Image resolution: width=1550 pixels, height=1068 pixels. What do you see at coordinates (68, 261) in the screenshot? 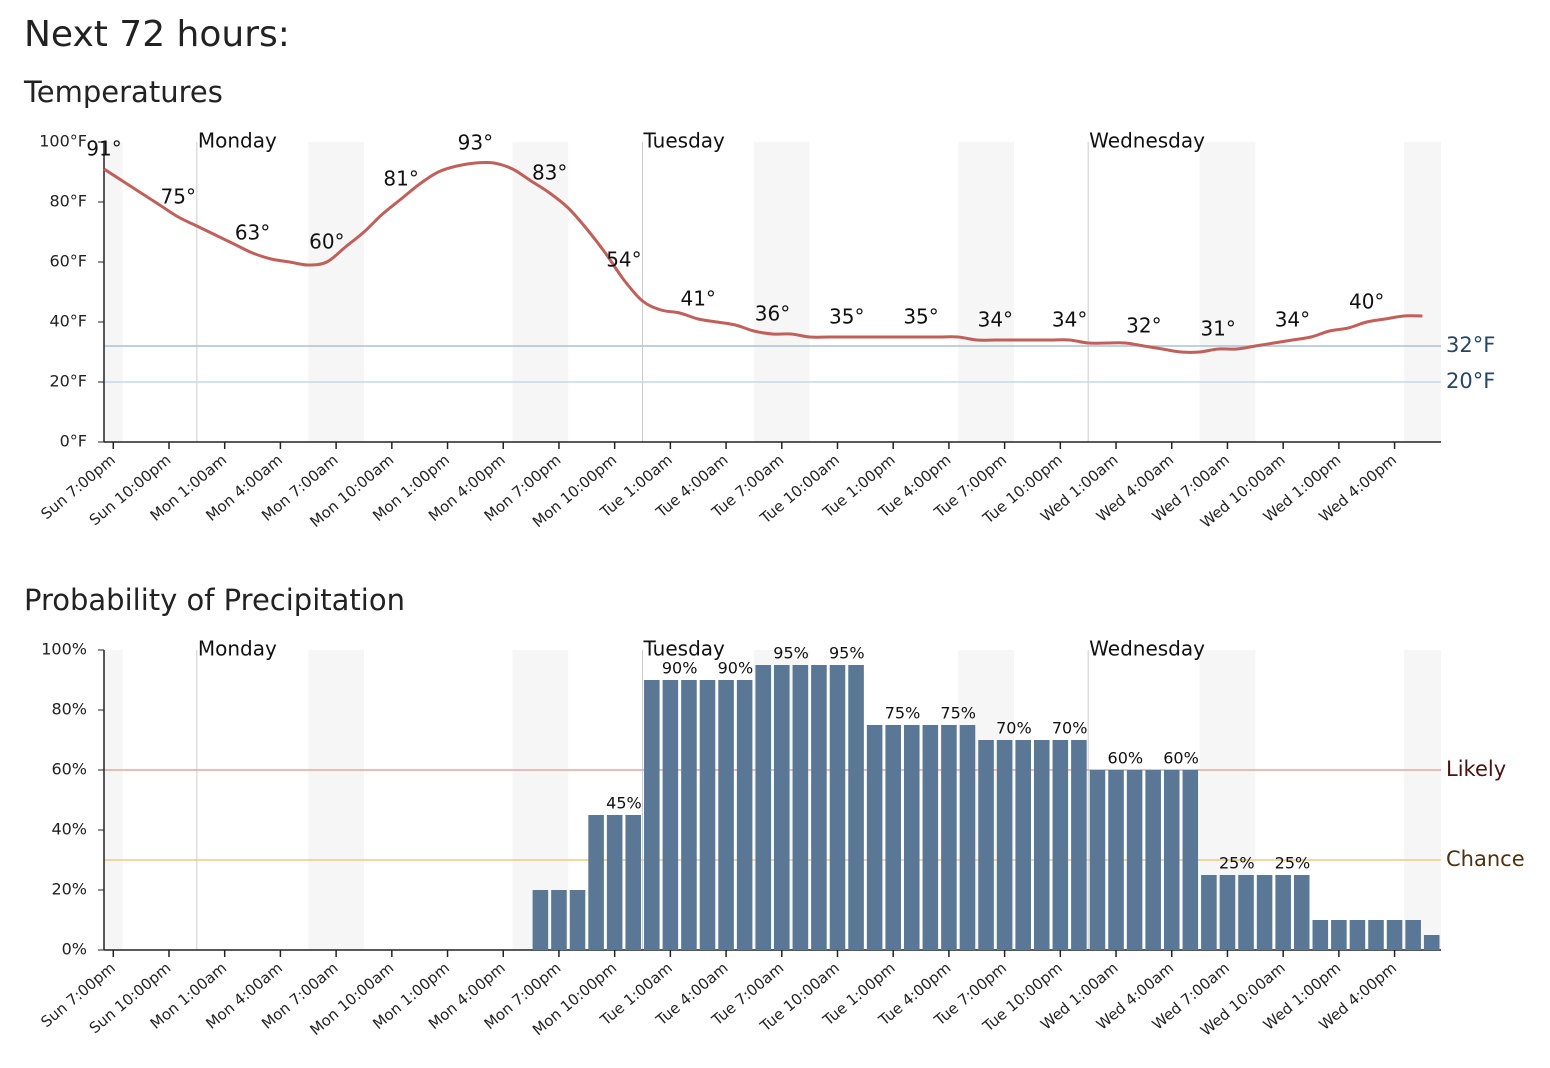
I see `y-tick-label: 60°F` at bounding box center [68, 261].